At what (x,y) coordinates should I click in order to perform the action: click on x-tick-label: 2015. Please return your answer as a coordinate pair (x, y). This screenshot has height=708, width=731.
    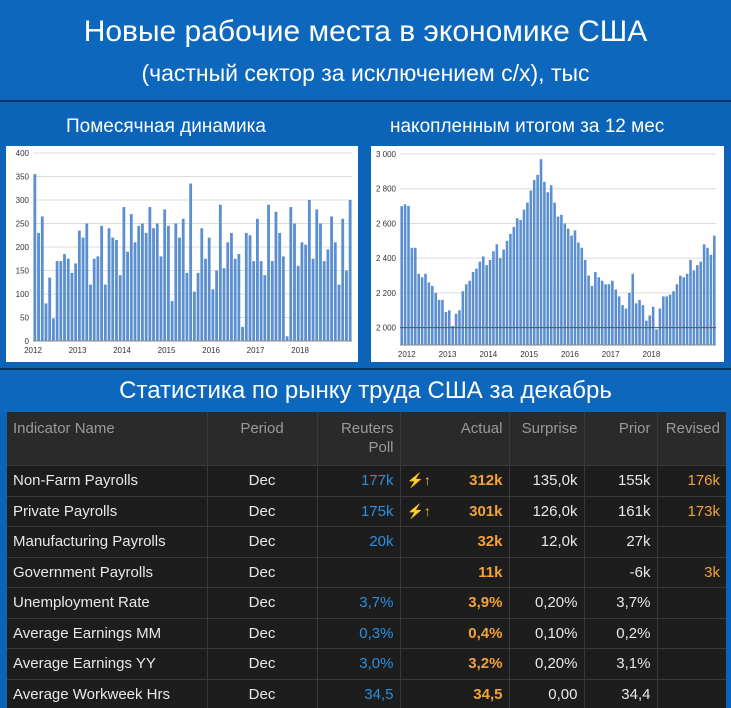
    Looking at the image, I should click on (167, 350).